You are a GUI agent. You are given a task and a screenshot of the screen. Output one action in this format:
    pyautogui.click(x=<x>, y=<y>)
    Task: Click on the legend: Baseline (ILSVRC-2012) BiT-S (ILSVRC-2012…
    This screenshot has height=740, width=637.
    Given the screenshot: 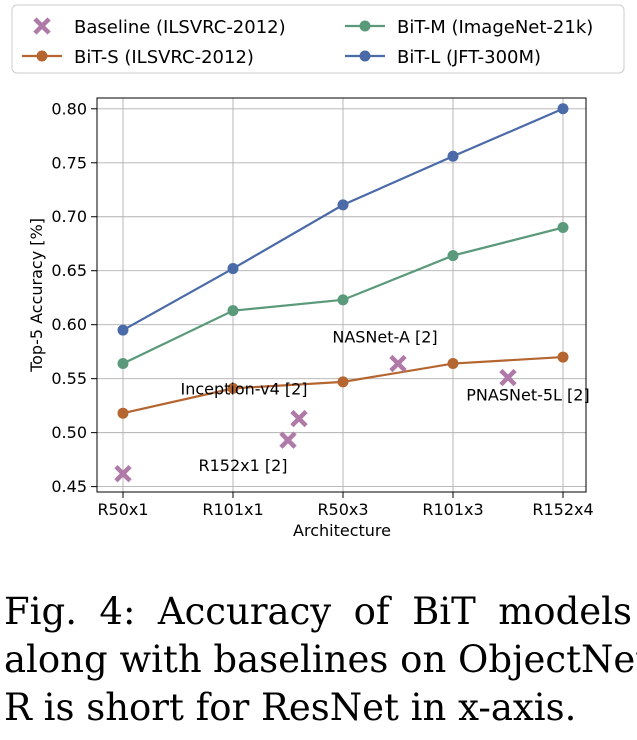 What is the action you would take?
    pyautogui.click(x=318, y=39)
    